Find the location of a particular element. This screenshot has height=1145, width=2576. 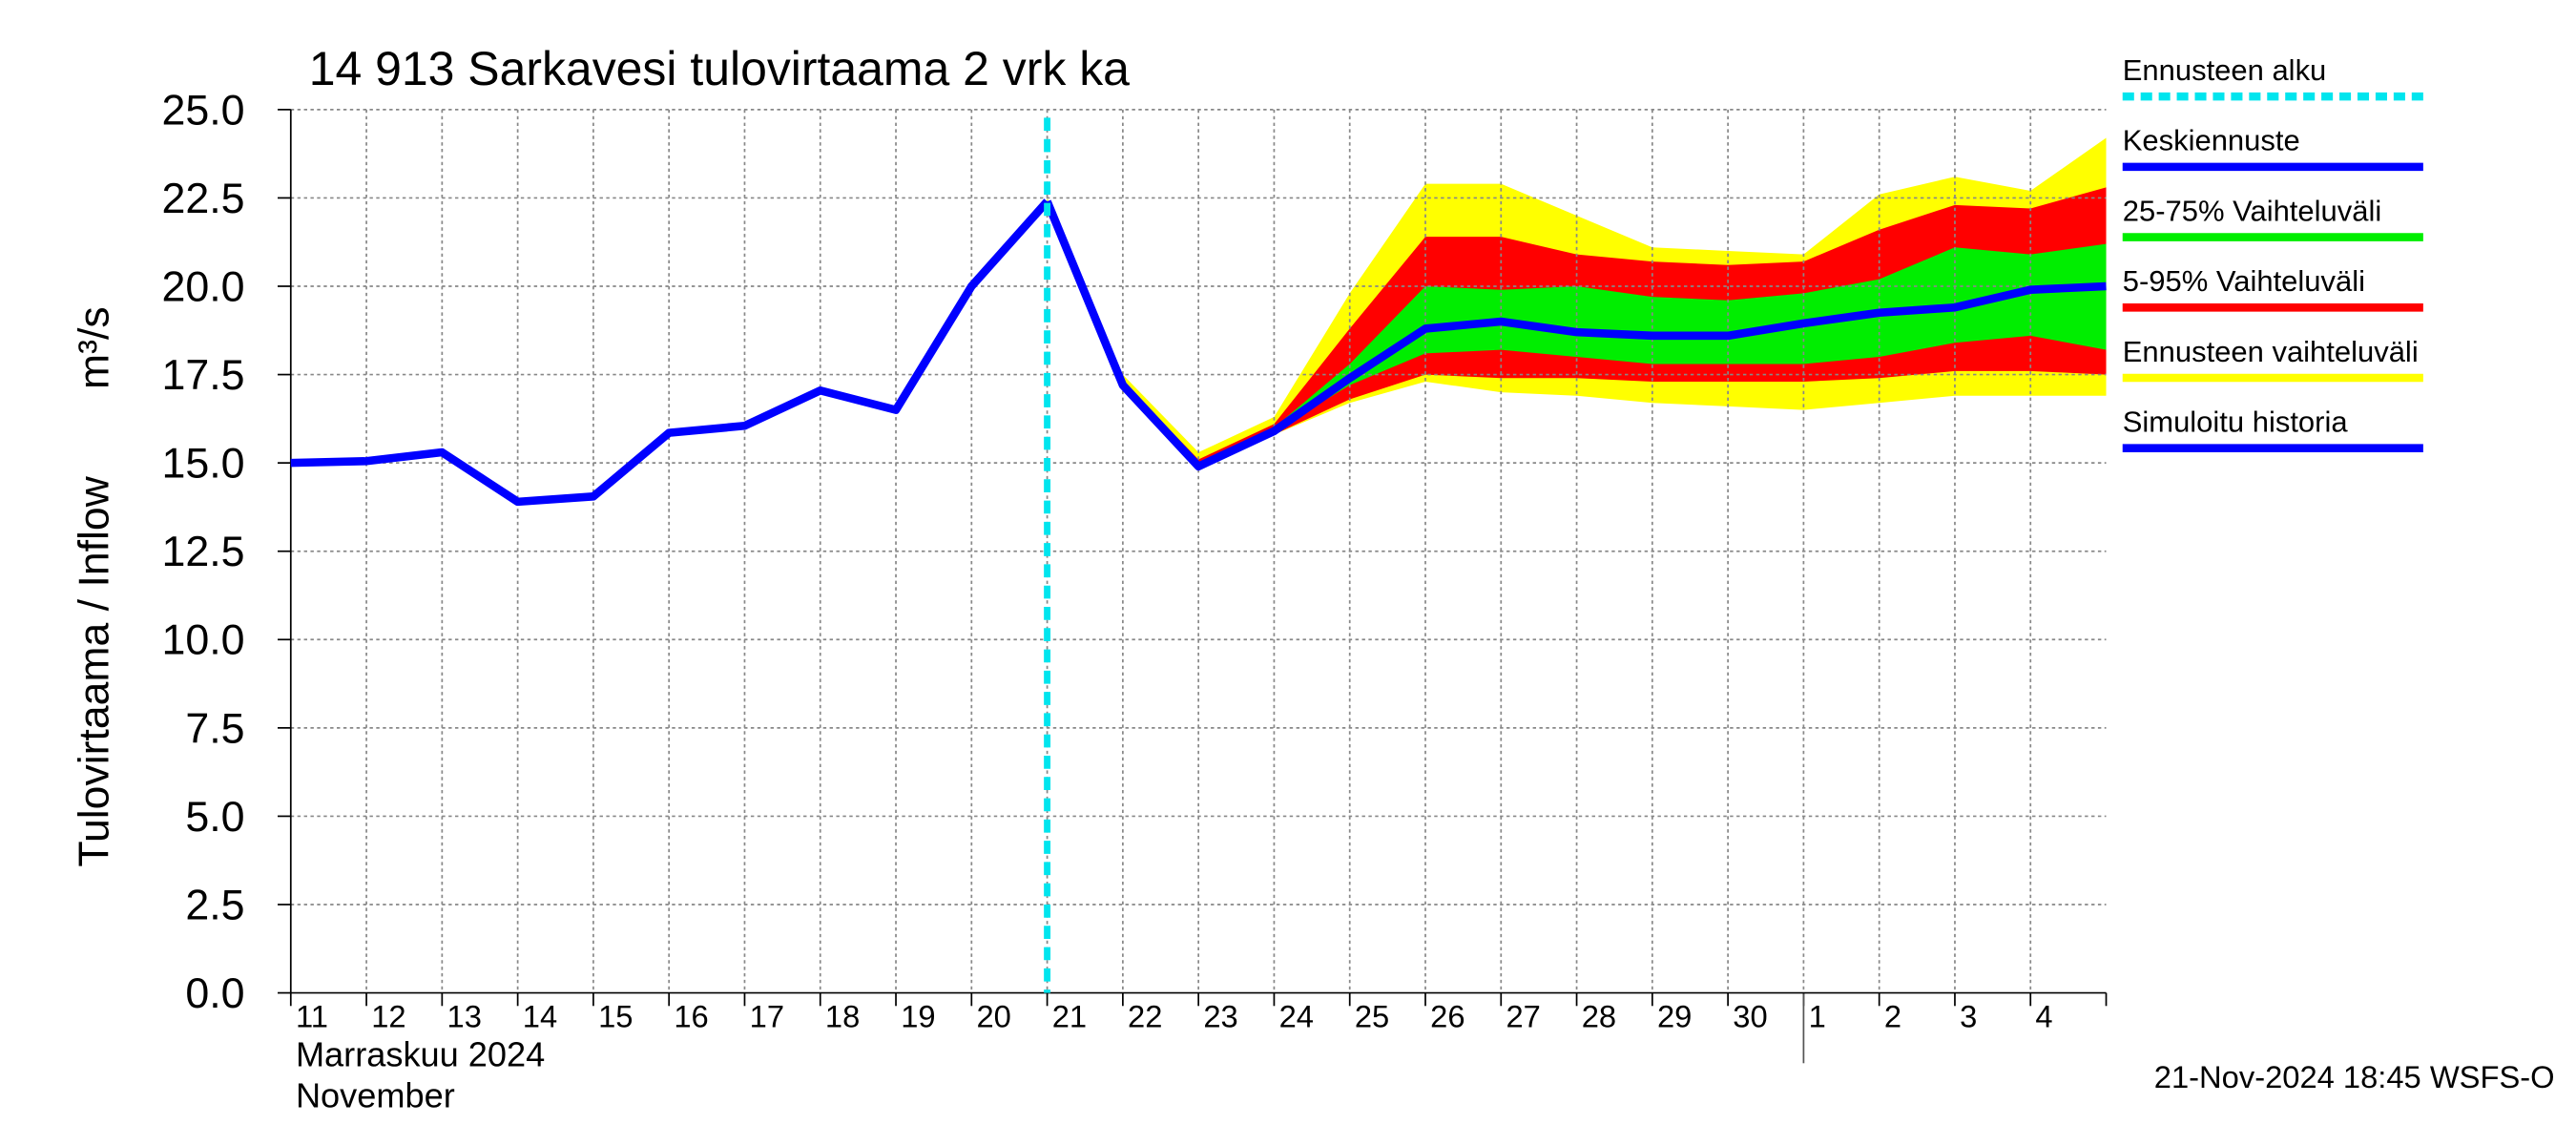

y-tick-label: 25.0 is located at coordinates (202, 110).